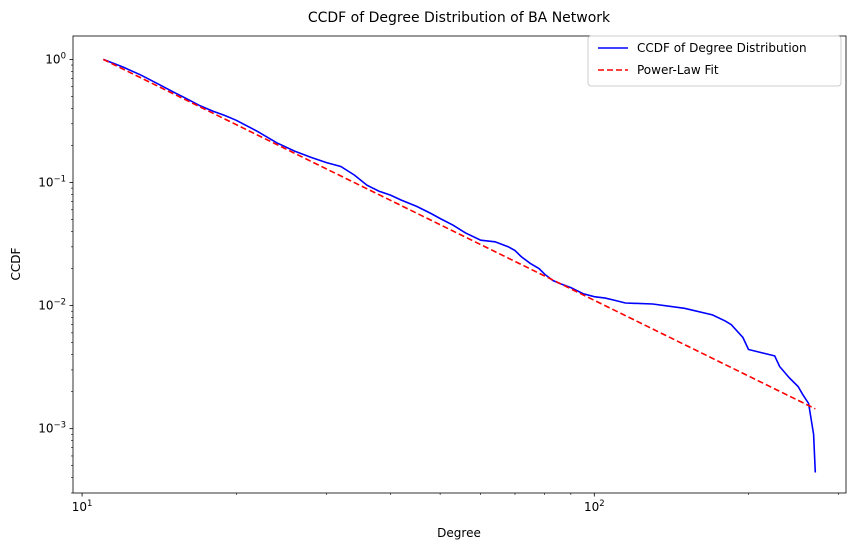 The image size is (857, 550). Describe the element at coordinates (52, 305) in the screenshot. I see `y-tick-label: 10⁻²` at that location.